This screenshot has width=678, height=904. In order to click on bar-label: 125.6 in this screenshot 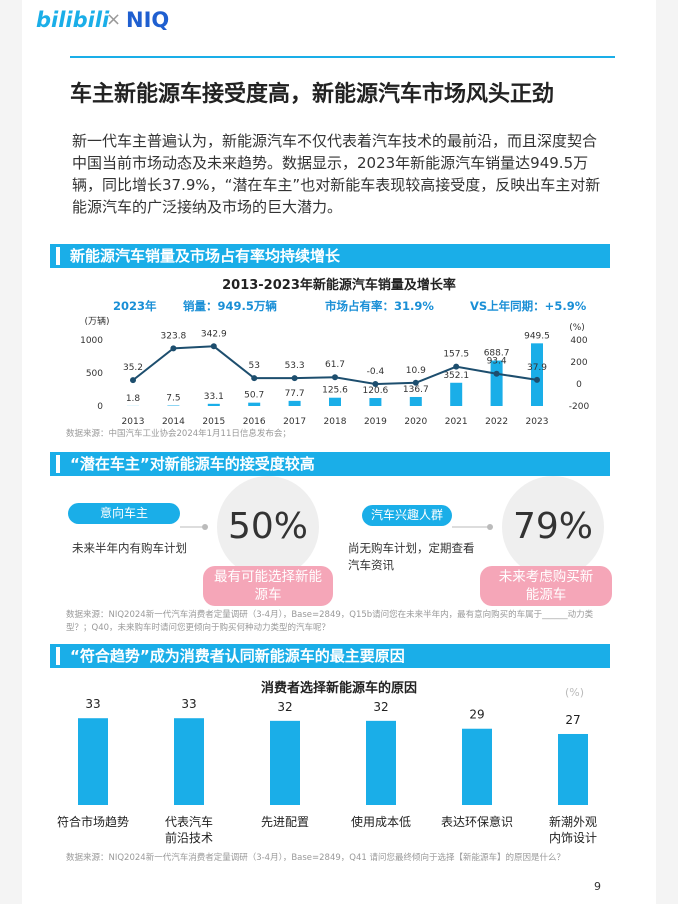, I will do `click(335, 391)`.